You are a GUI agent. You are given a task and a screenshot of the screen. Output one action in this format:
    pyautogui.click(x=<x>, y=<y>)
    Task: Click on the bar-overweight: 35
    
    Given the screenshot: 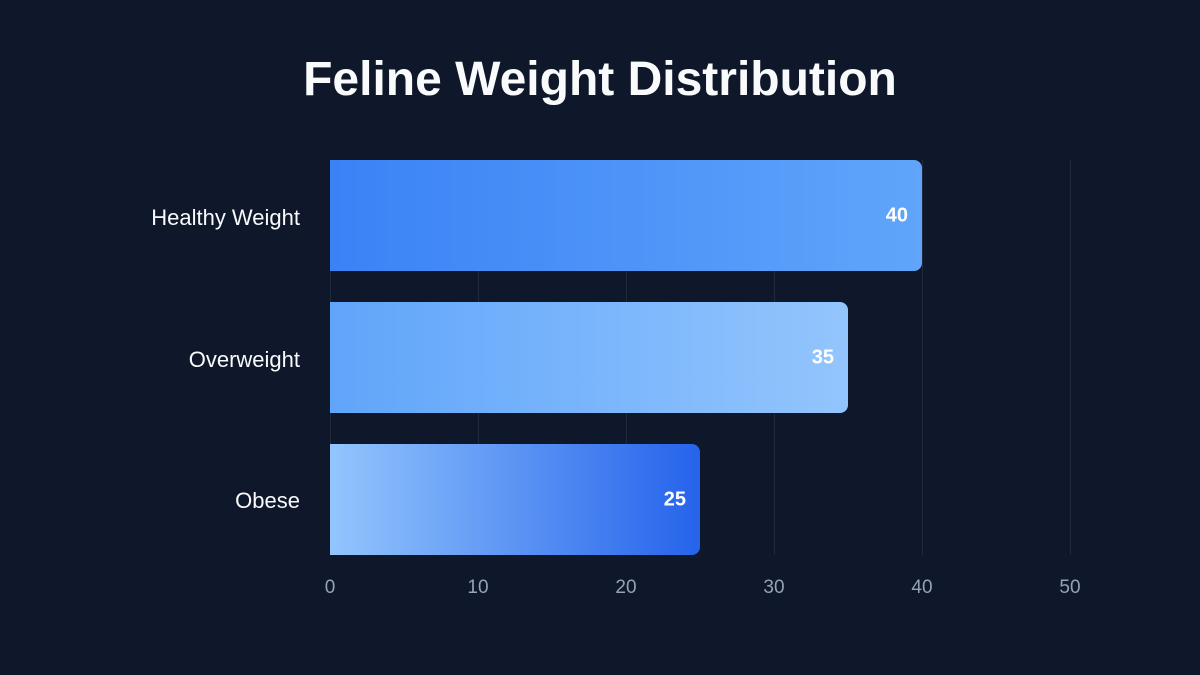 What is the action you would take?
    pyautogui.click(x=589, y=357)
    